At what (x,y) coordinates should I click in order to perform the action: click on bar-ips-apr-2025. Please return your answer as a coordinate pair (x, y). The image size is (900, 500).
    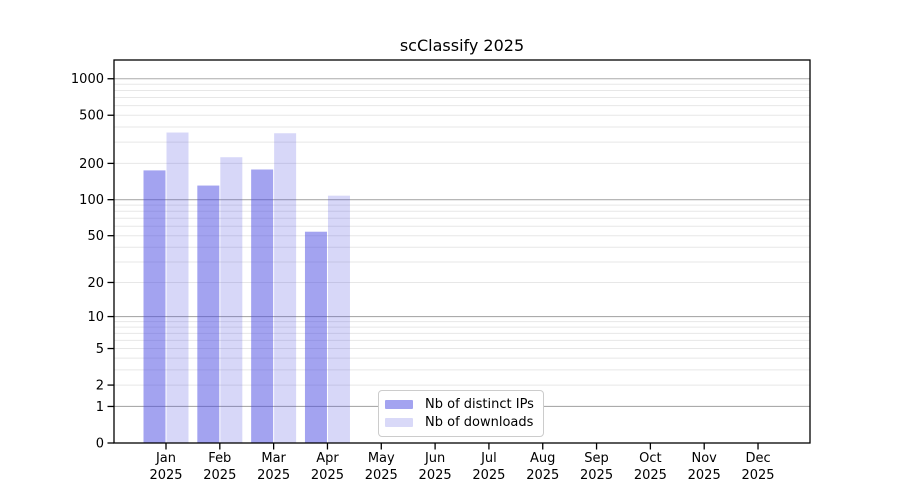
    Looking at the image, I should click on (315, 337).